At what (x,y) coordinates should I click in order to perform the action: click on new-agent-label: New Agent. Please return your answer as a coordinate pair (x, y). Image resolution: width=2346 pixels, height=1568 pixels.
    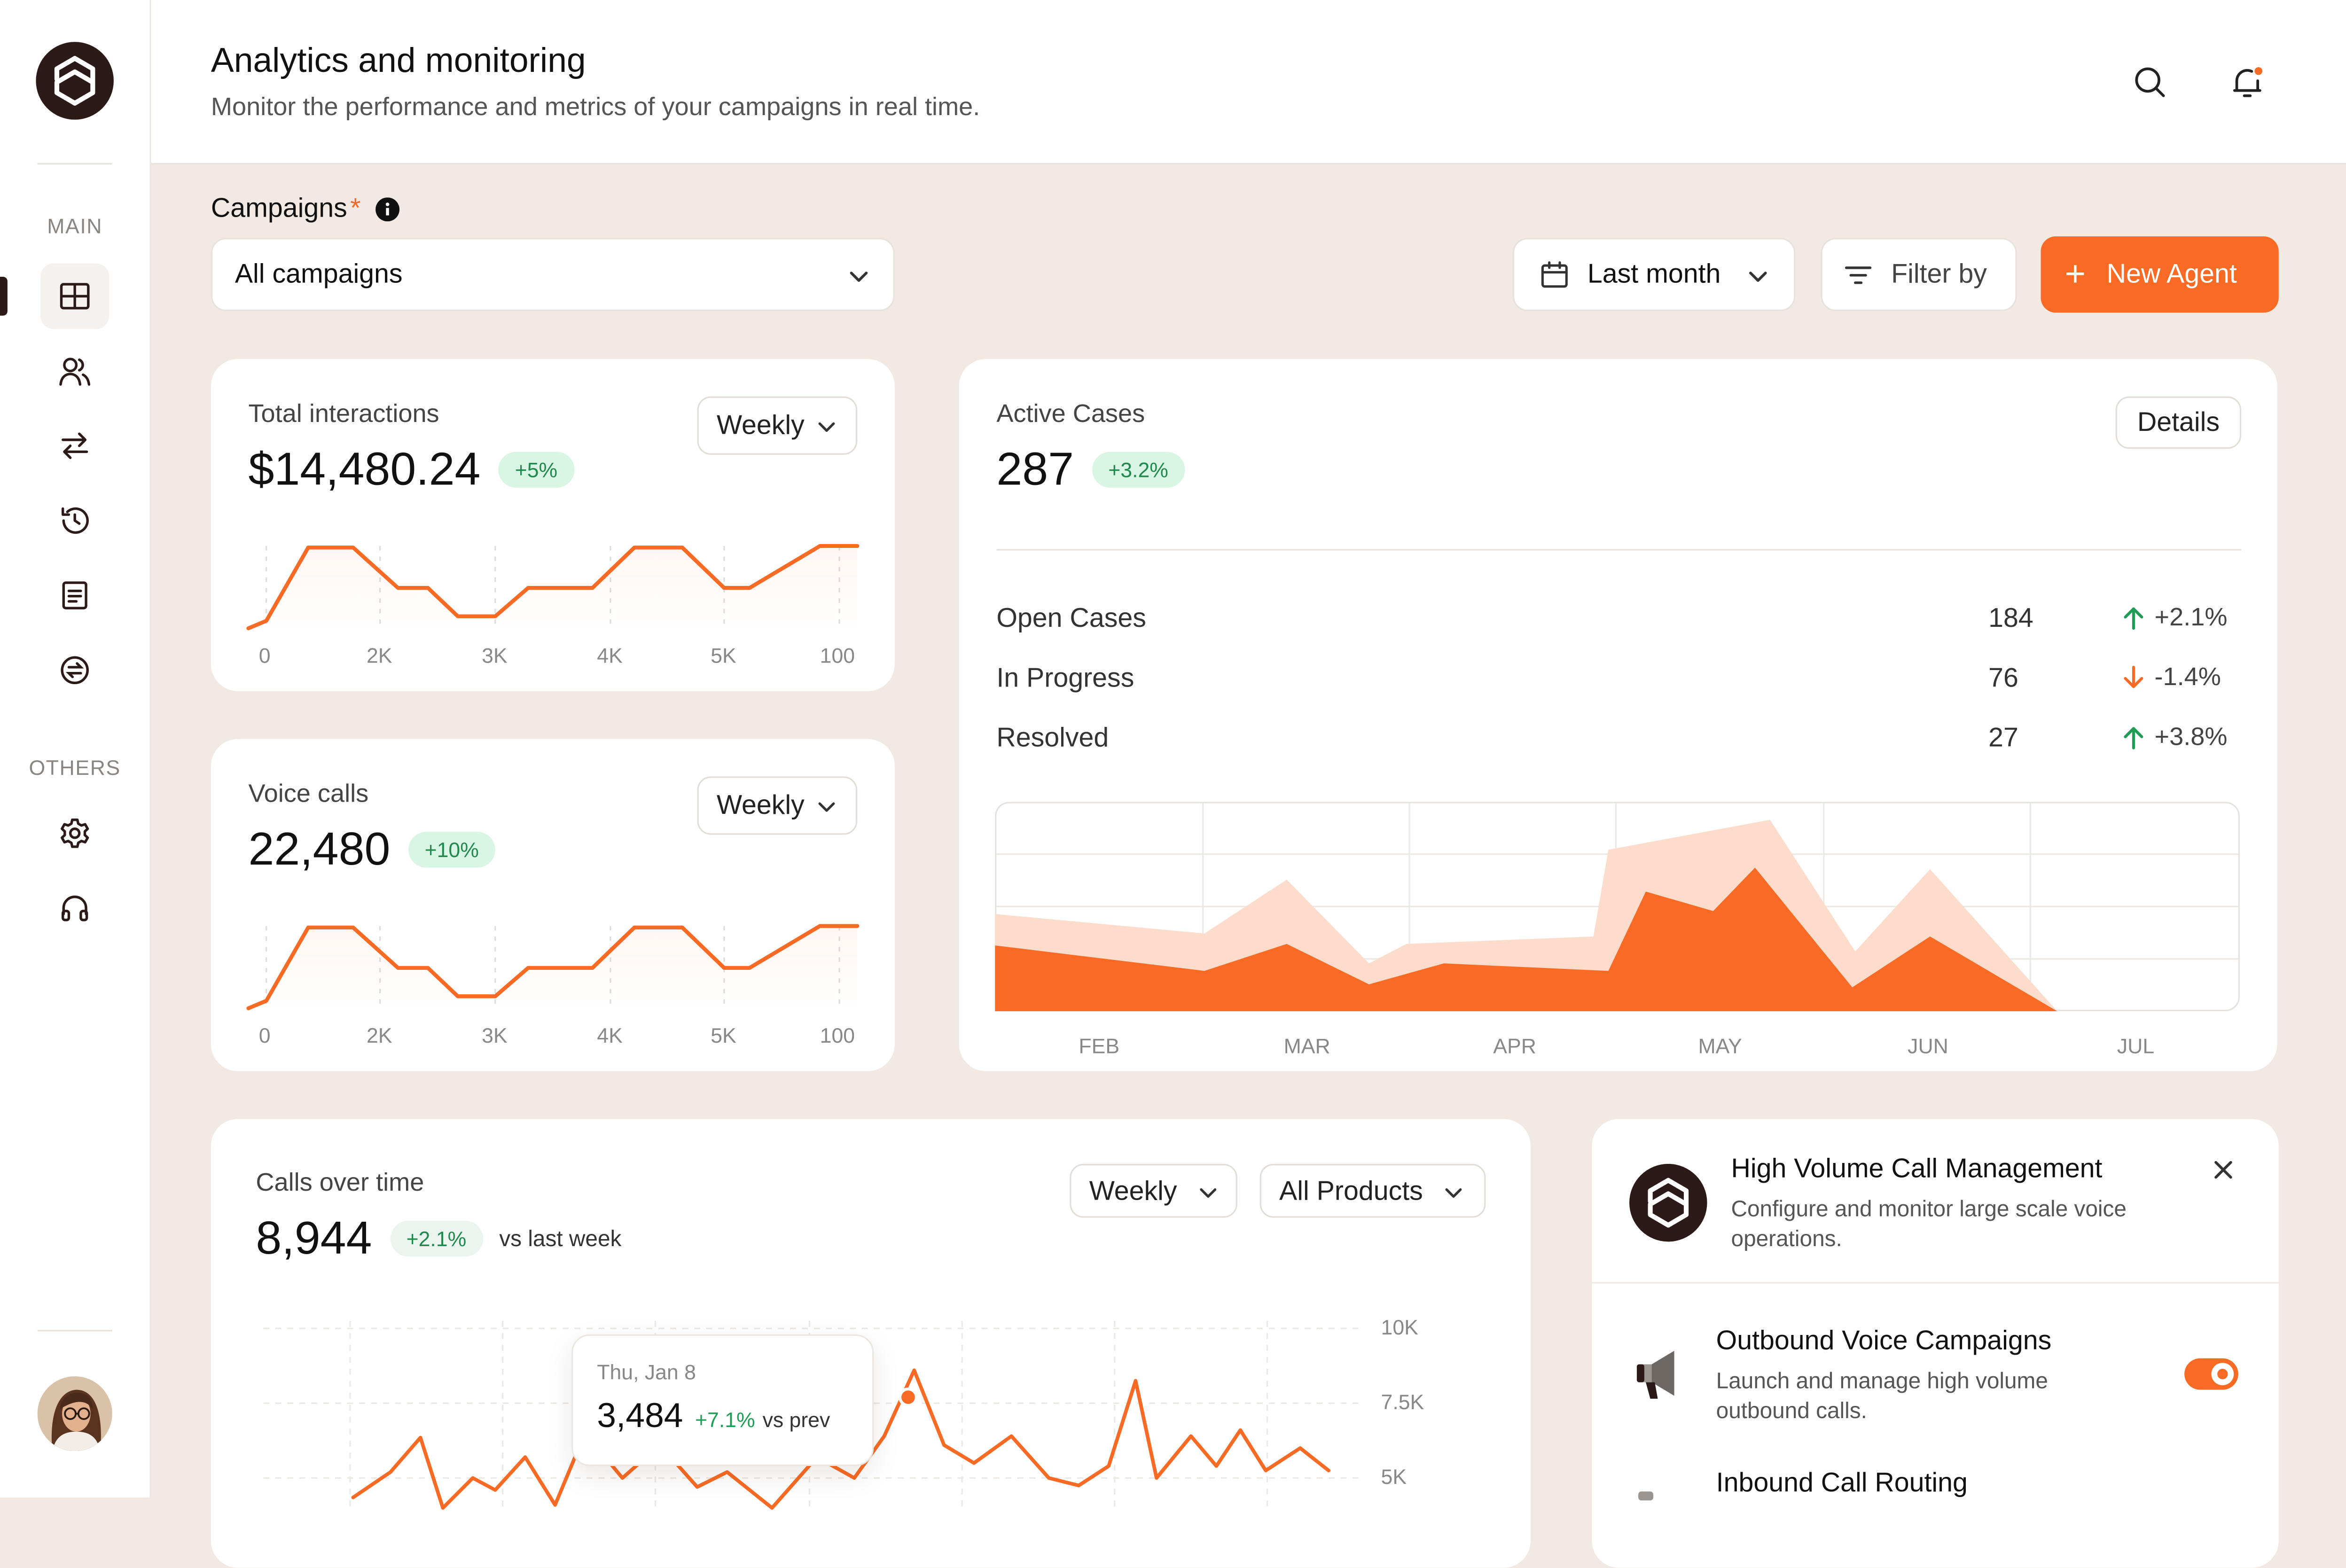
    Looking at the image, I should click on (2172, 273).